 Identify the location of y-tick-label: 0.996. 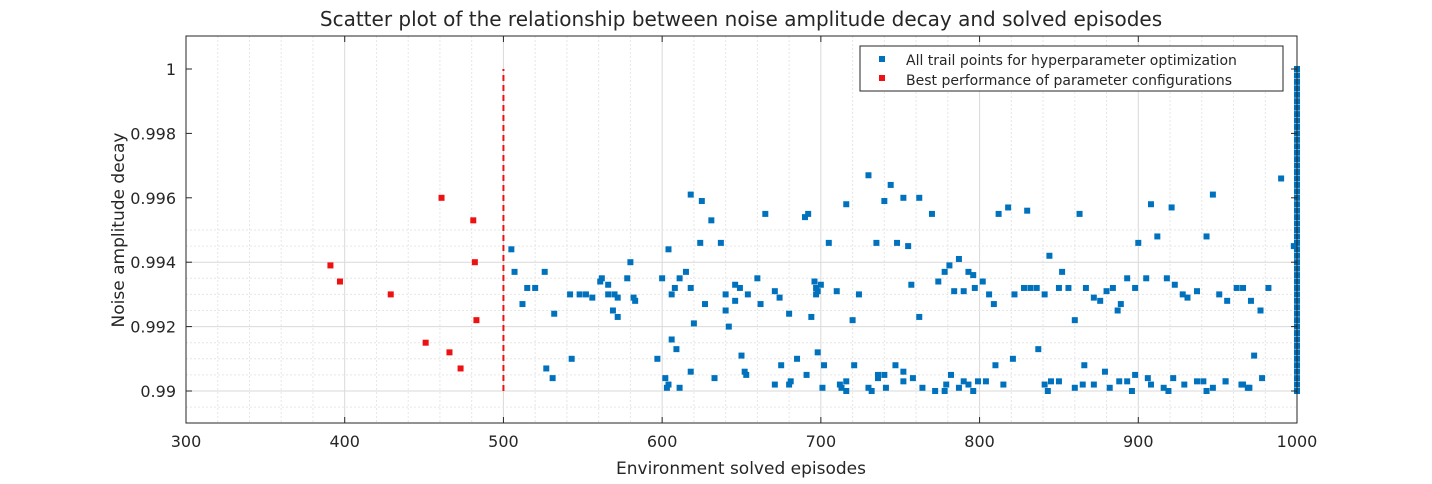
(153, 198).